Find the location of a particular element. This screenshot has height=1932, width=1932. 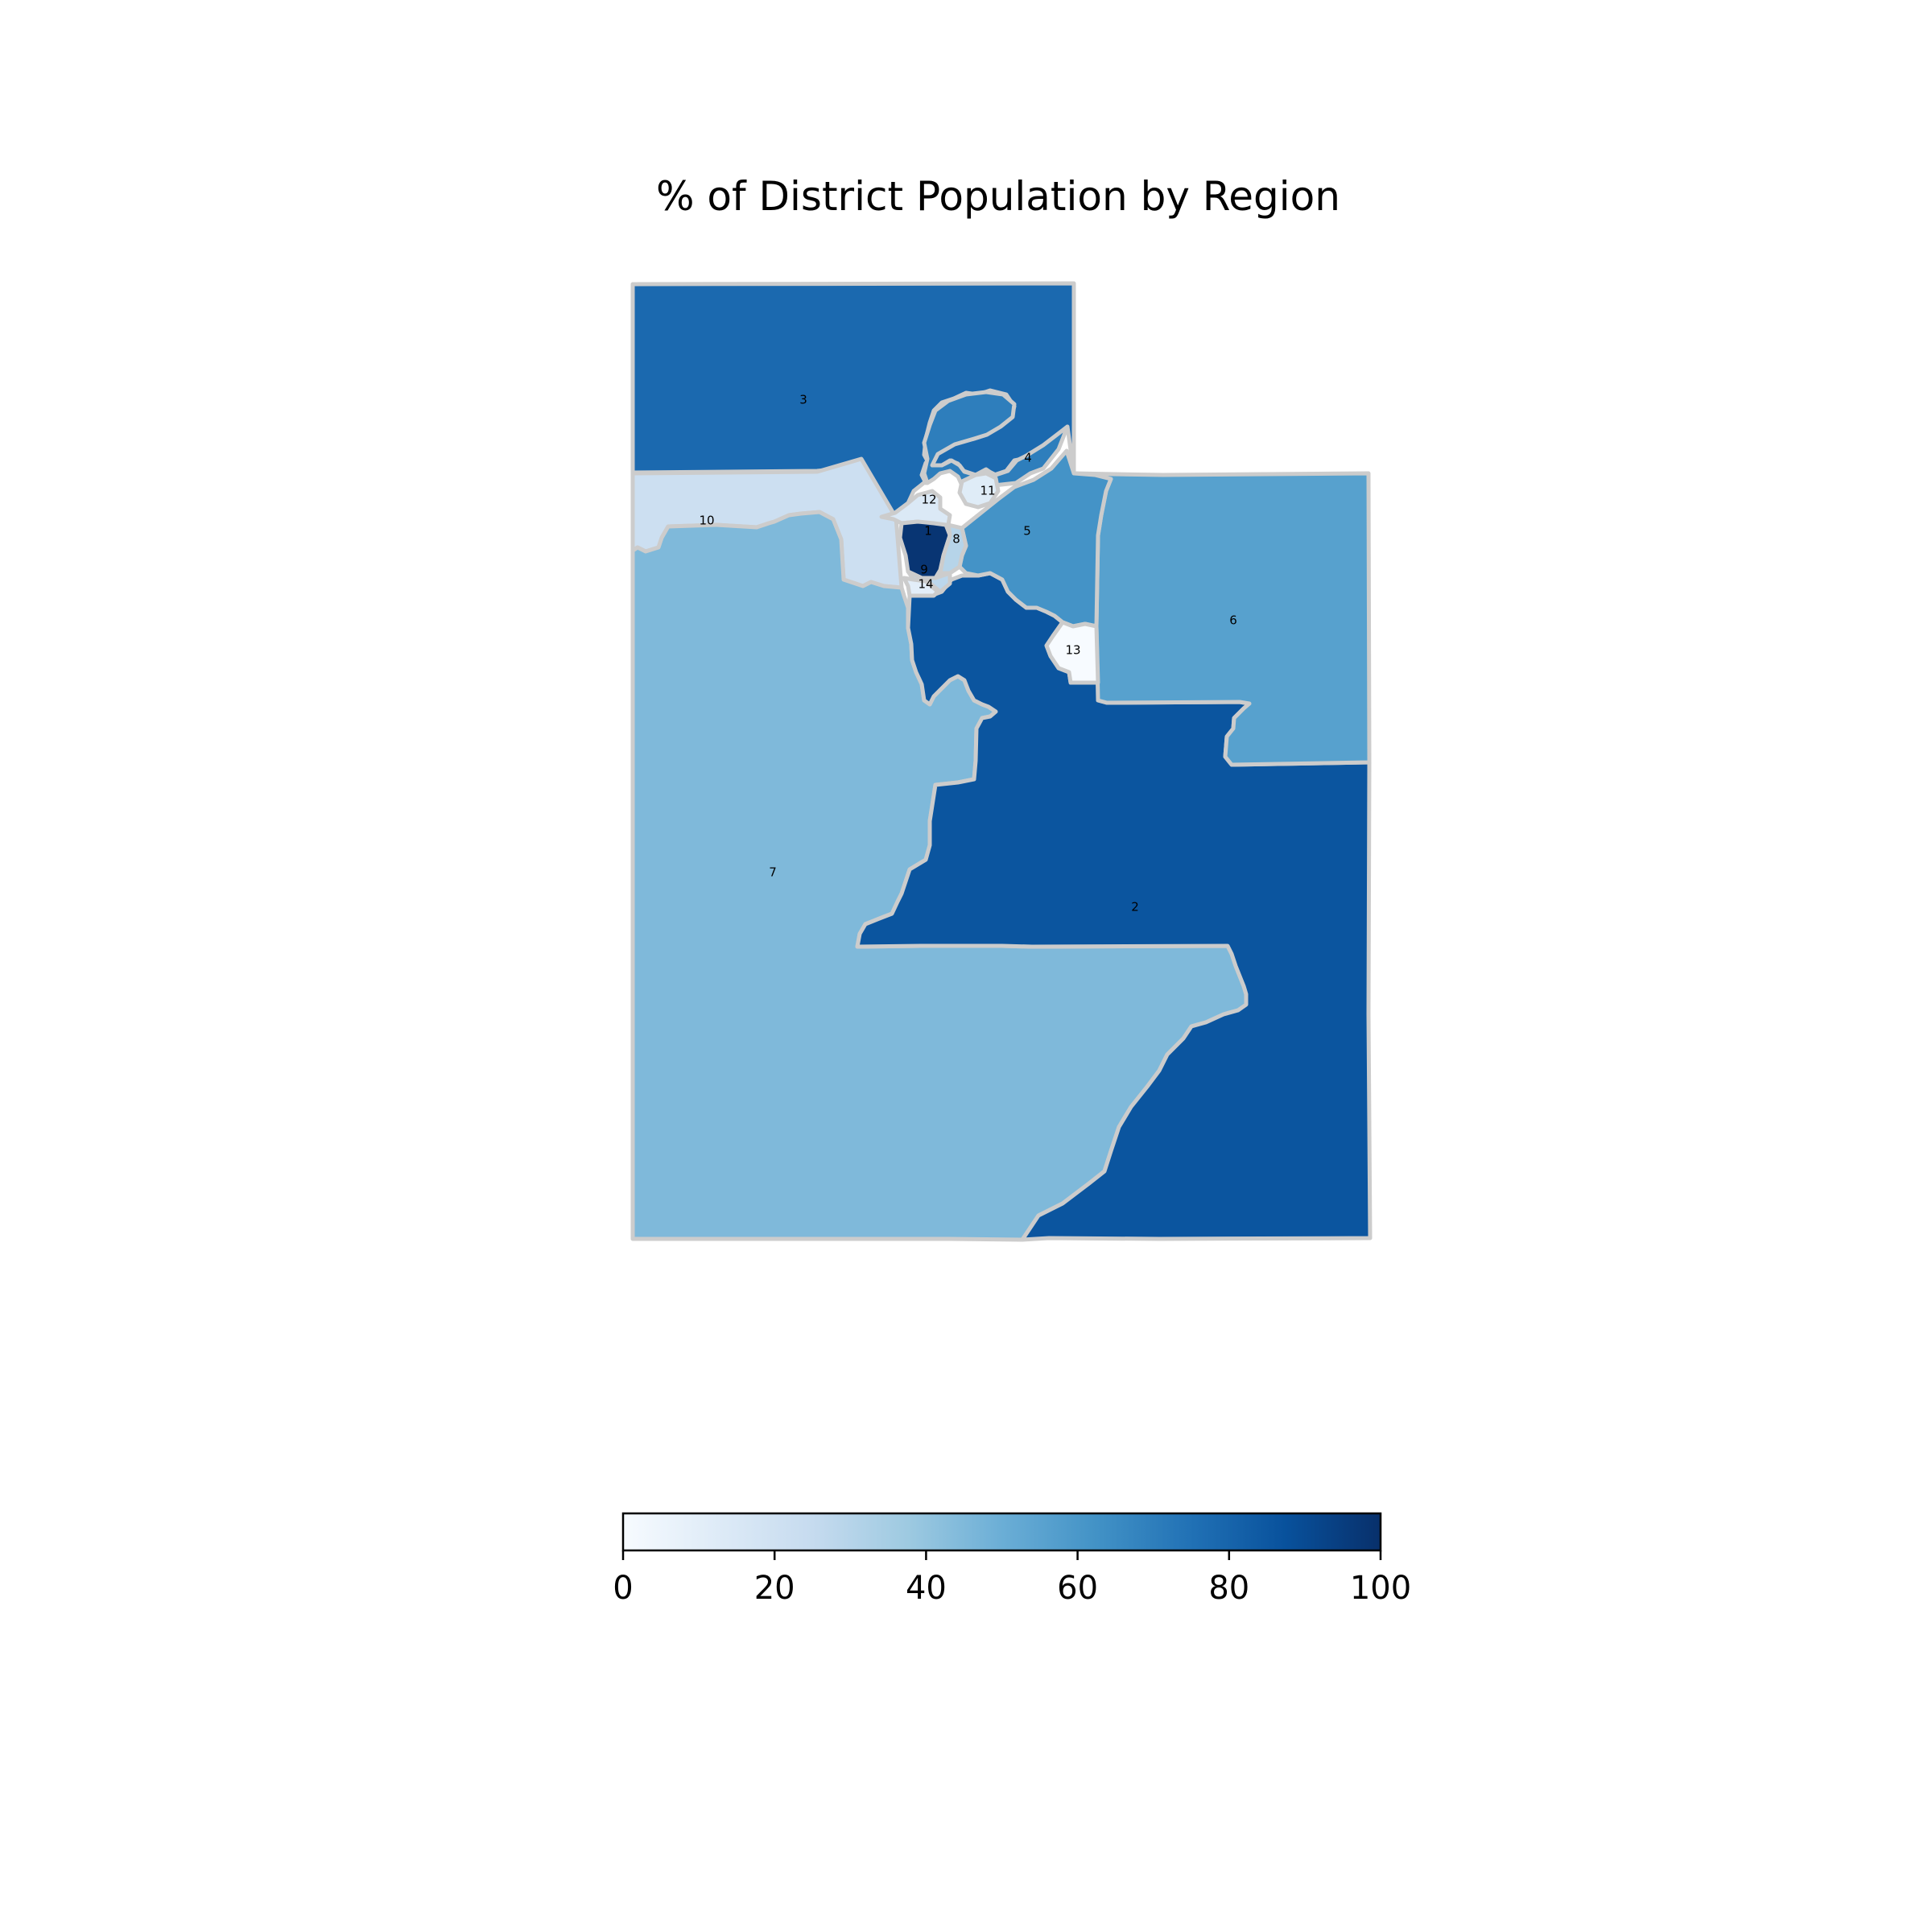

region-label-3: 3 is located at coordinates (803, 400).